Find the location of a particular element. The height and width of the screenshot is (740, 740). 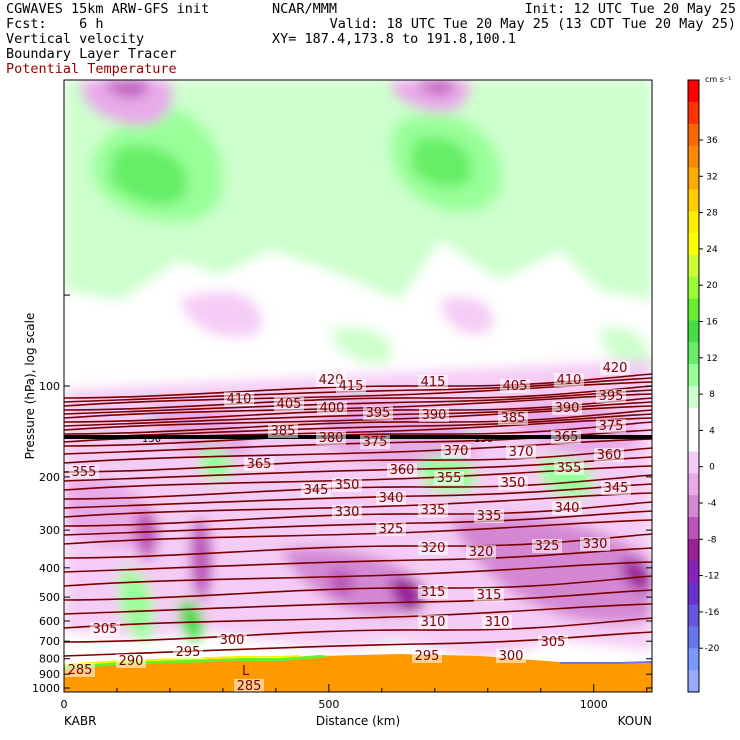

colorbar-unit: cm s⁻¹ is located at coordinates (718, 79).